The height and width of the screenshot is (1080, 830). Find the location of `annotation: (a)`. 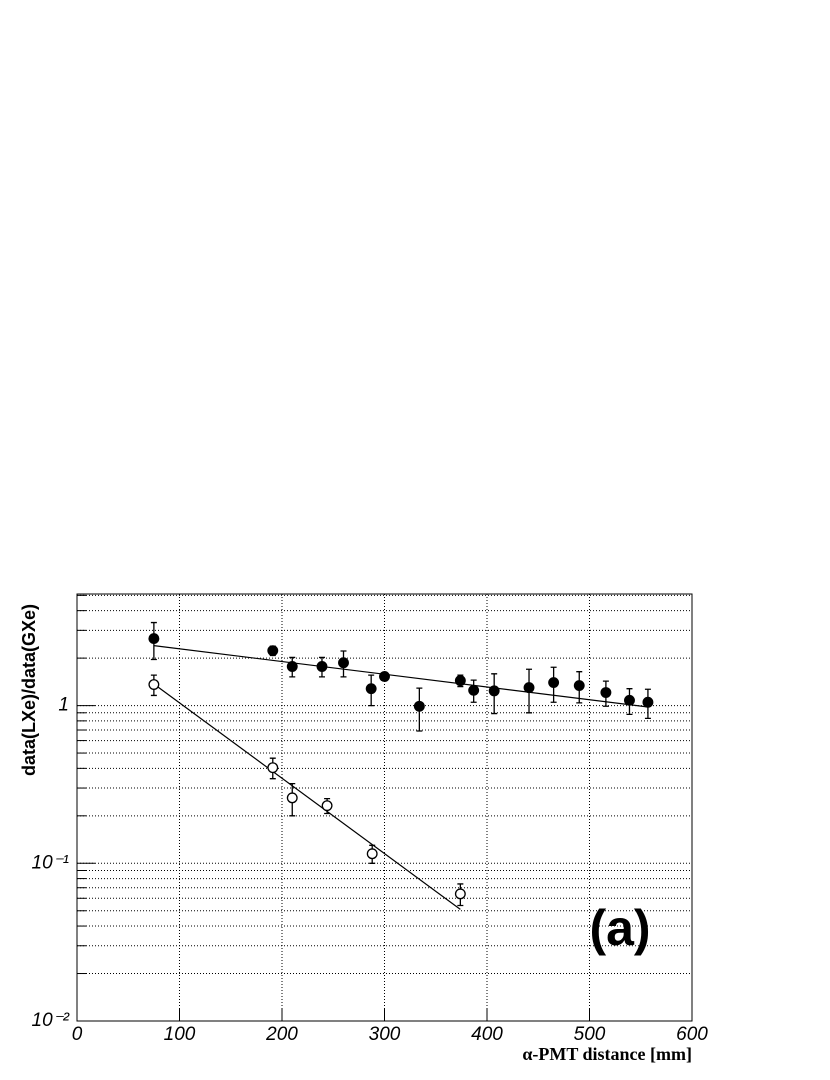

annotation: (a) is located at coordinates (619, 928).